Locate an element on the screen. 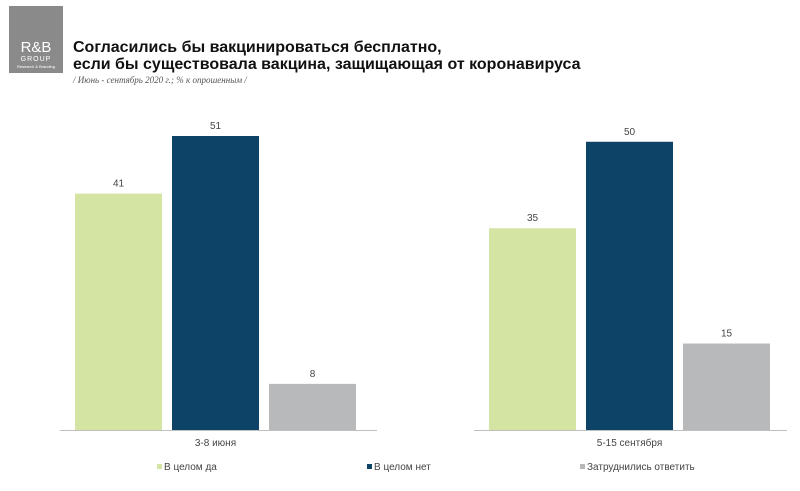  data-label: 41 is located at coordinates (119, 184).